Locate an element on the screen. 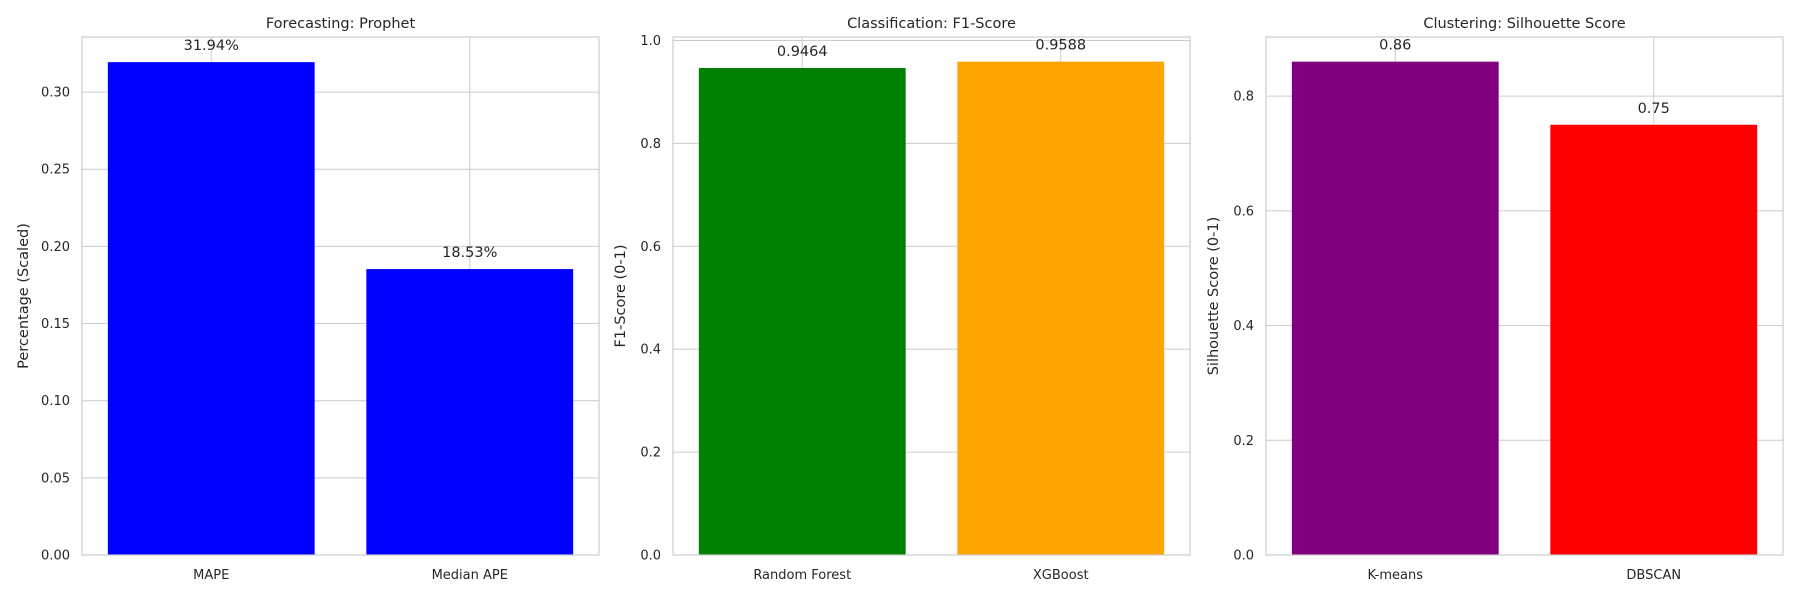  x-tick-label: MAPE is located at coordinates (211, 575).